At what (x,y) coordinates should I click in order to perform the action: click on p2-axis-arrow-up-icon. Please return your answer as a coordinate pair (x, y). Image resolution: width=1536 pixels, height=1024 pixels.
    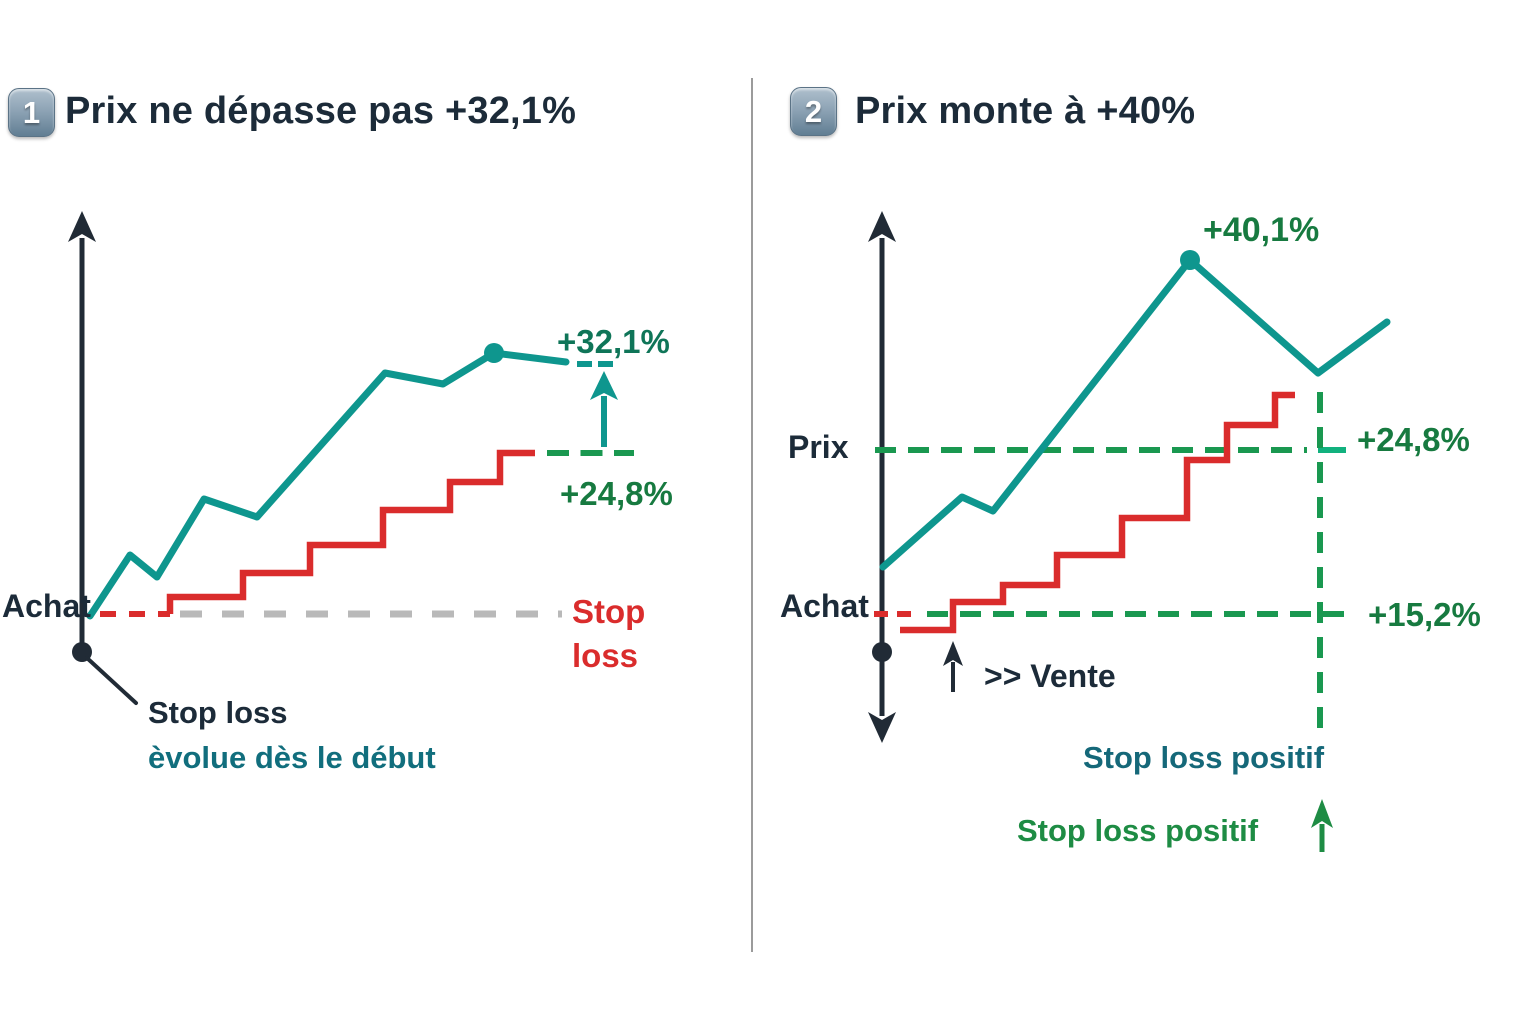
    Looking at the image, I should click on (882, 226).